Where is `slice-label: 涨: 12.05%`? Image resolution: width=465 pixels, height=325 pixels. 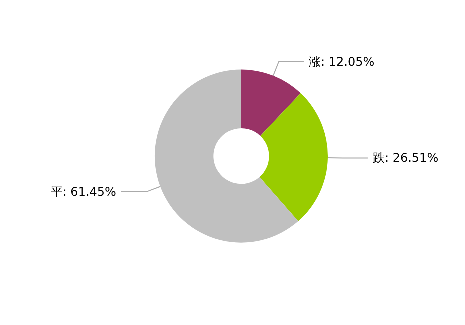
slice-label: 涨: 12.05% is located at coordinates (341, 61).